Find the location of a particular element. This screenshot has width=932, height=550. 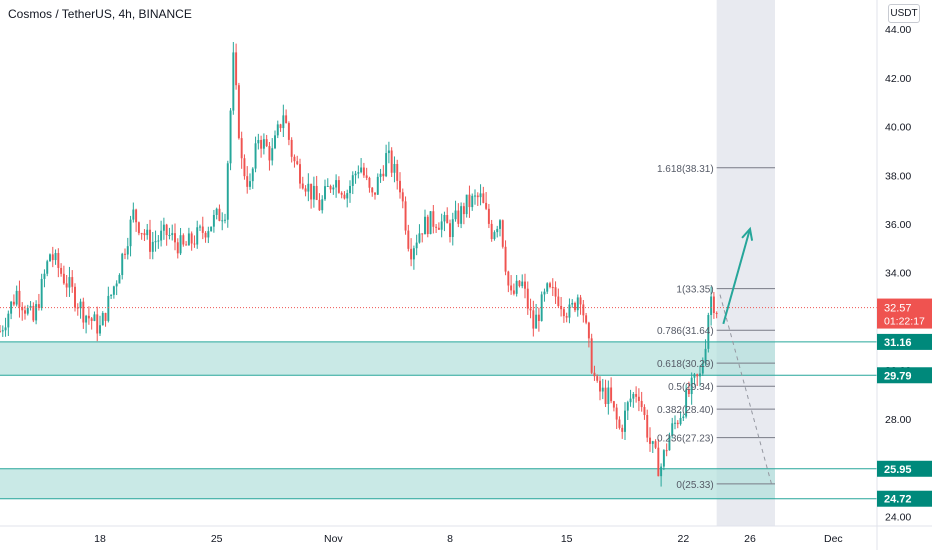

projection-arrow-line is located at coordinates (736, 276).